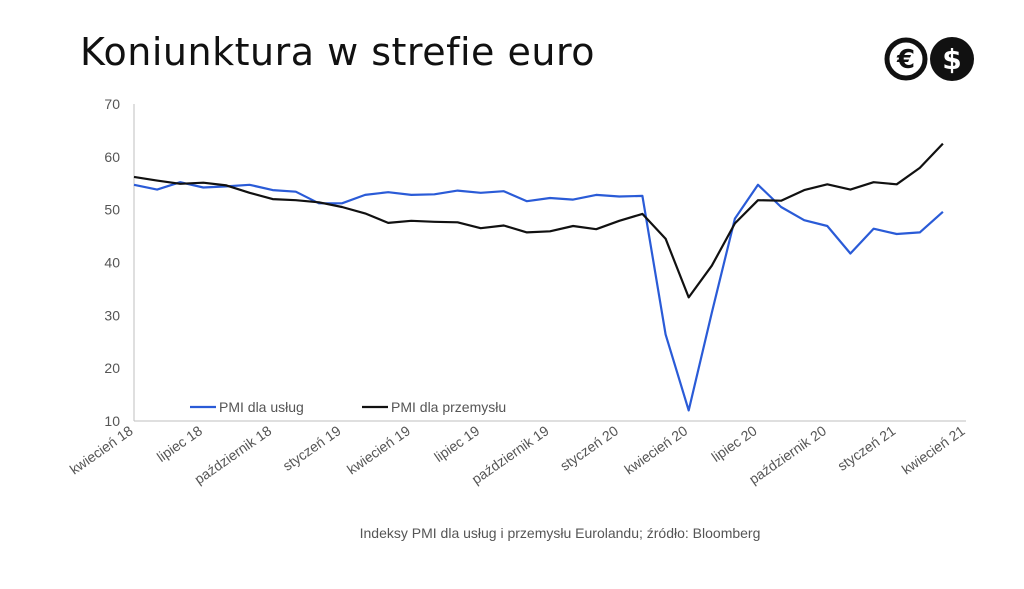  I want to click on y-tick-label: 70, so click(112, 104).